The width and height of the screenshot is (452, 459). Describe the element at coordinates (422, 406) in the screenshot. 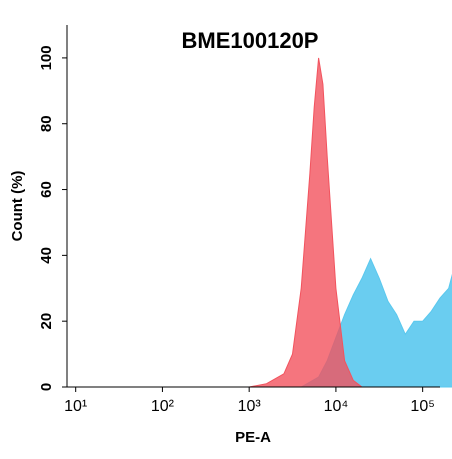

I see `x-tick-label: 10⁵` at that location.